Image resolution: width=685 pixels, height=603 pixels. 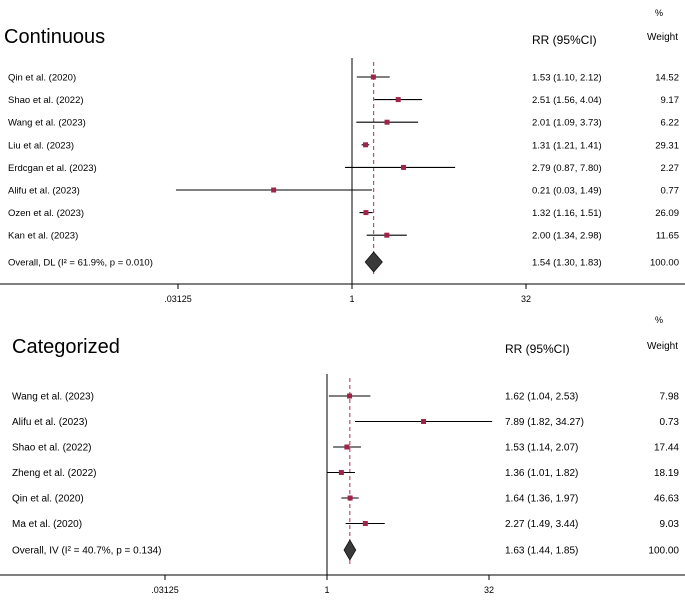 I want to click on study-ci-text: 1.31 (1.21, 1.41), so click(x=567, y=145).